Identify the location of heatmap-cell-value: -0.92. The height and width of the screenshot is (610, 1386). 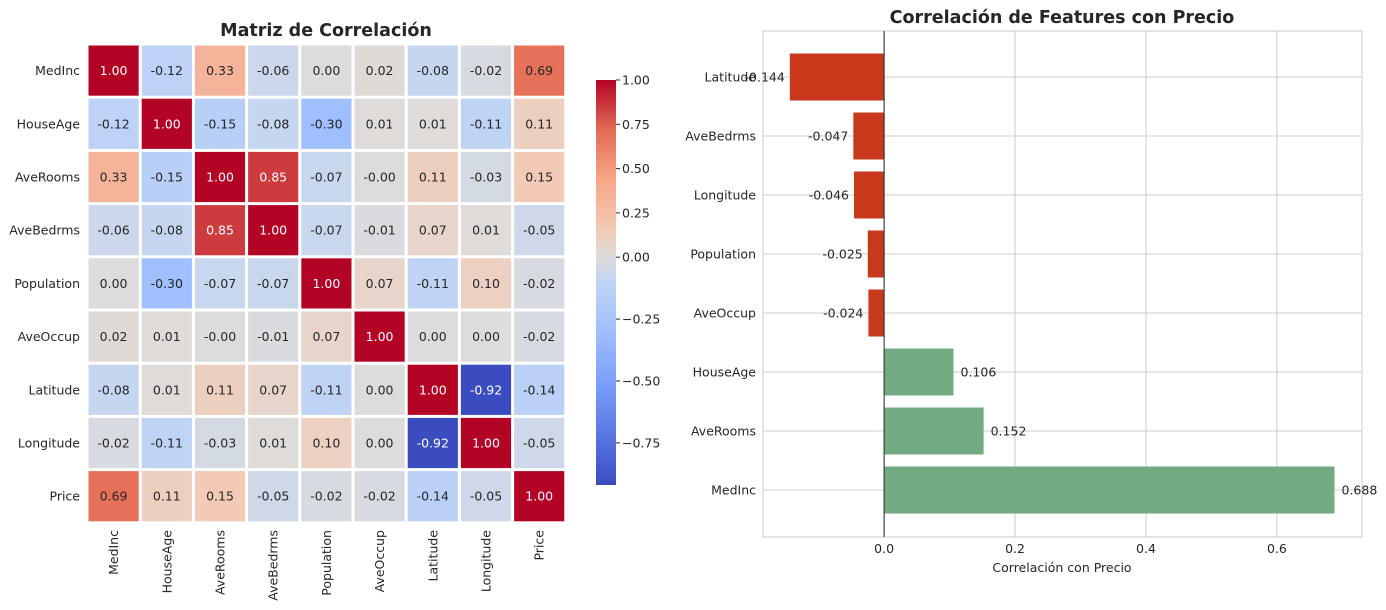
(486, 389).